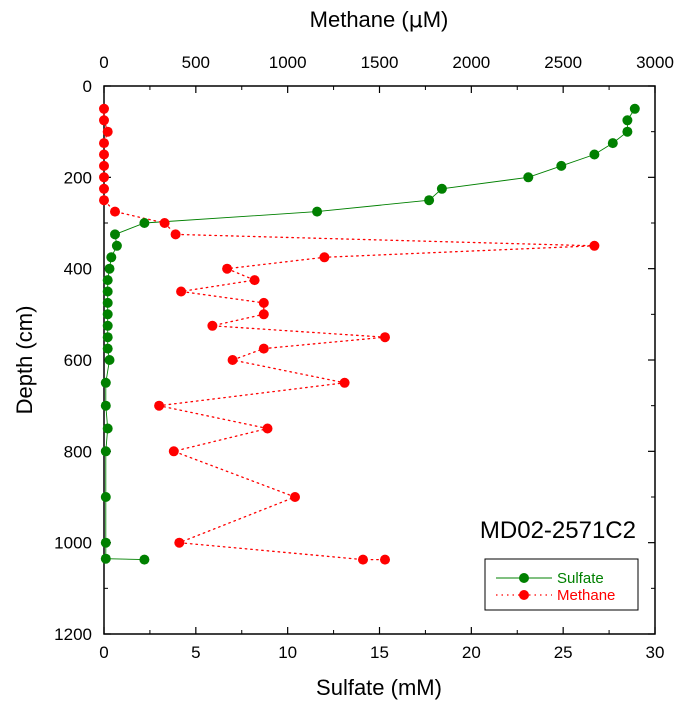 The width and height of the screenshot is (679, 706). Describe the element at coordinates (563, 62) in the screenshot. I see `x-top-tick-label-2500: 2500` at that location.